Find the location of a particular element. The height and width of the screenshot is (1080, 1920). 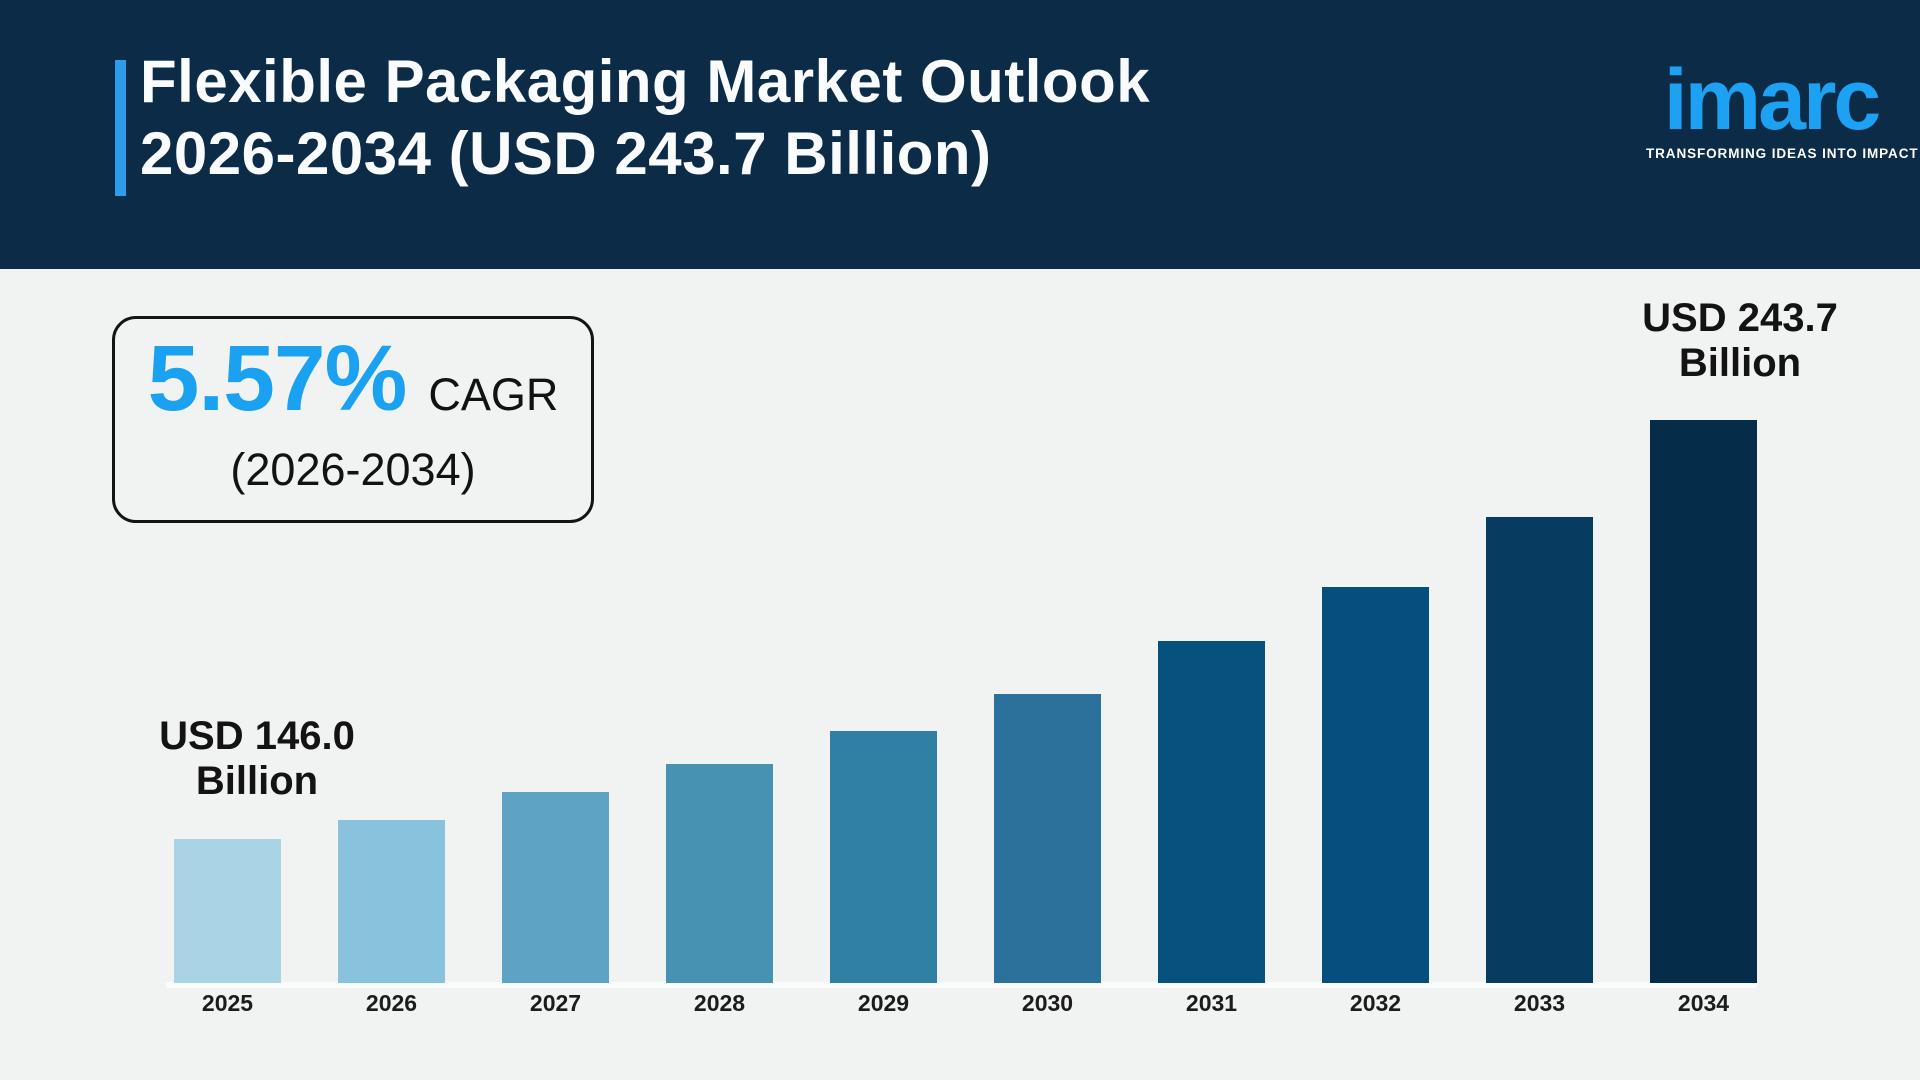

title-accent-bar is located at coordinates (120, 128).